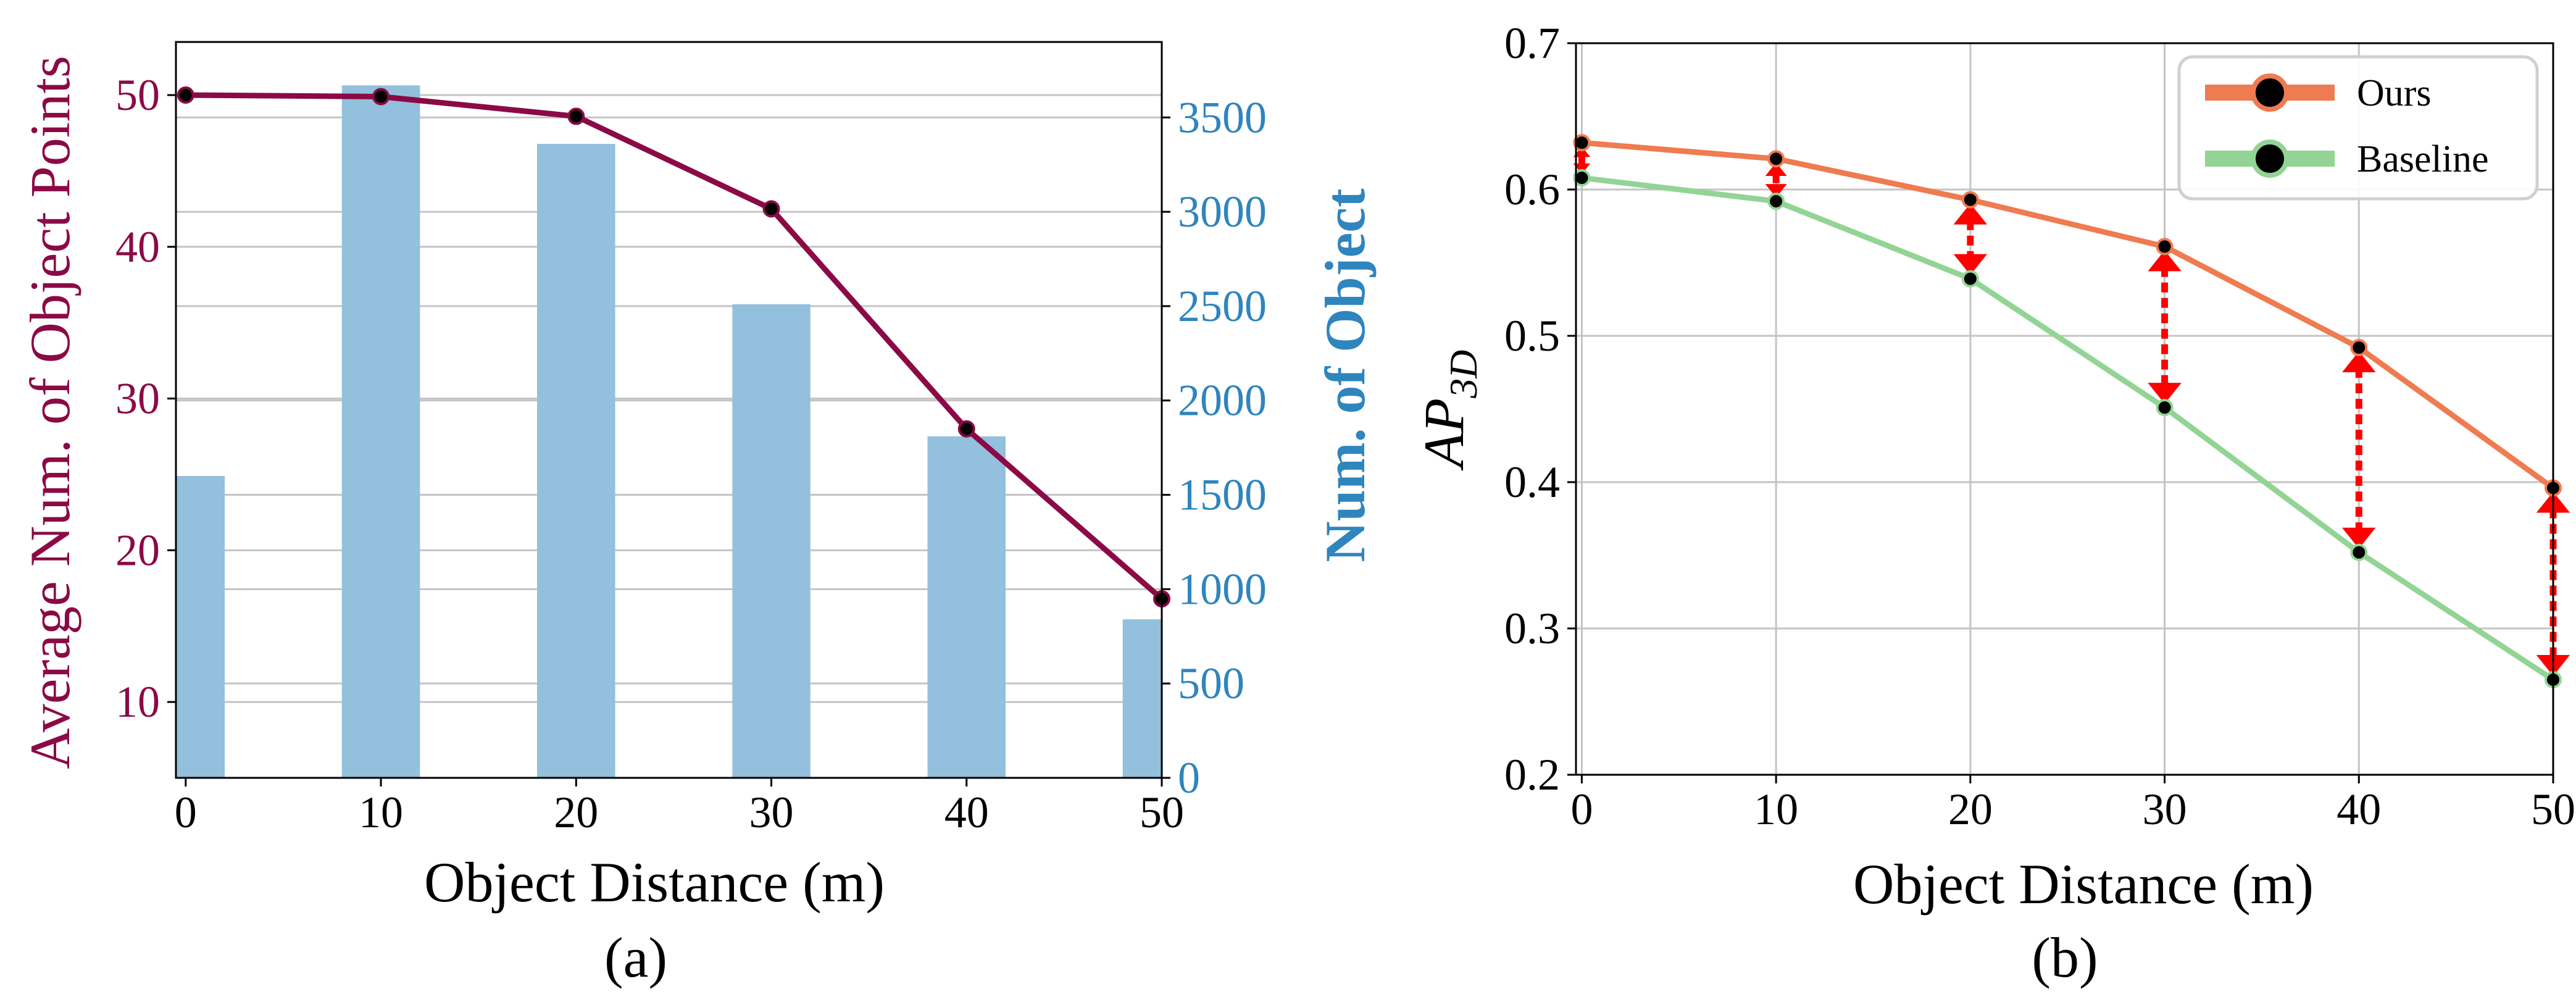  What do you see at coordinates (635, 958) in the screenshot?
I see `chart-a-caption: (a)` at bounding box center [635, 958].